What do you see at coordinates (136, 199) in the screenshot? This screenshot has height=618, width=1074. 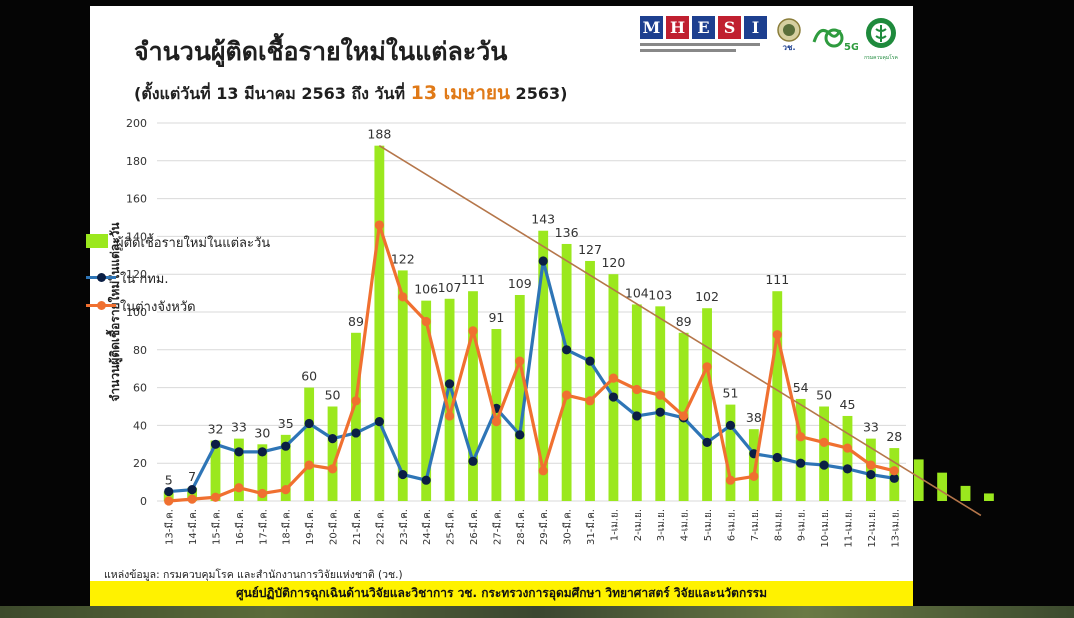 I see `y-tick-label: 160` at bounding box center [136, 199].